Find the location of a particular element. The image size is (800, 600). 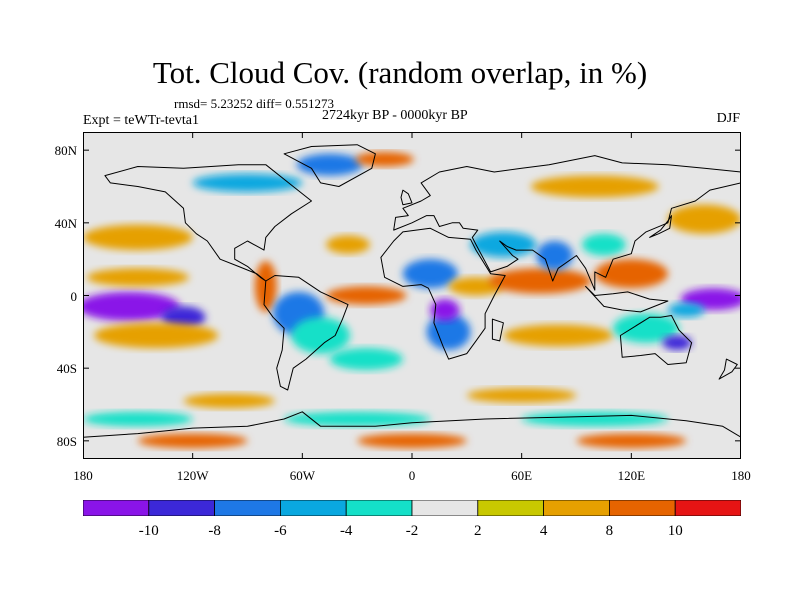

anomaly-canada-band is located at coordinates (247, 182).